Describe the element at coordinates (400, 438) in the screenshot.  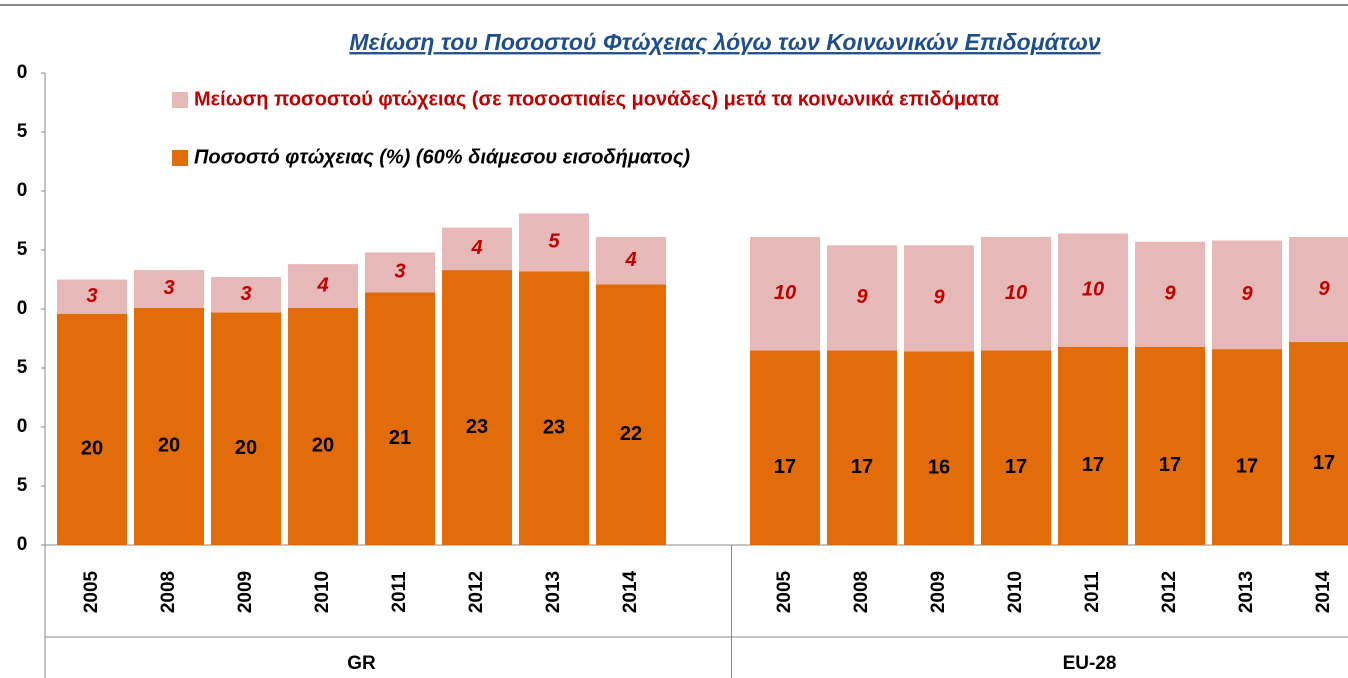
I see `data-label: 21` at that location.